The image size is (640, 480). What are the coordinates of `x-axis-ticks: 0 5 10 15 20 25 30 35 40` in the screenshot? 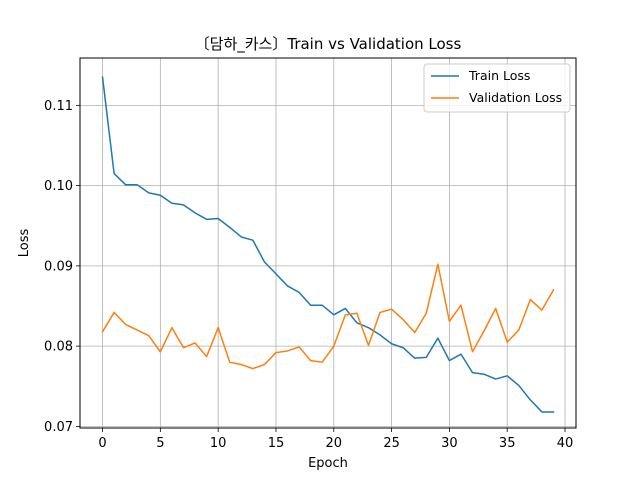 It's located at (335, 439).